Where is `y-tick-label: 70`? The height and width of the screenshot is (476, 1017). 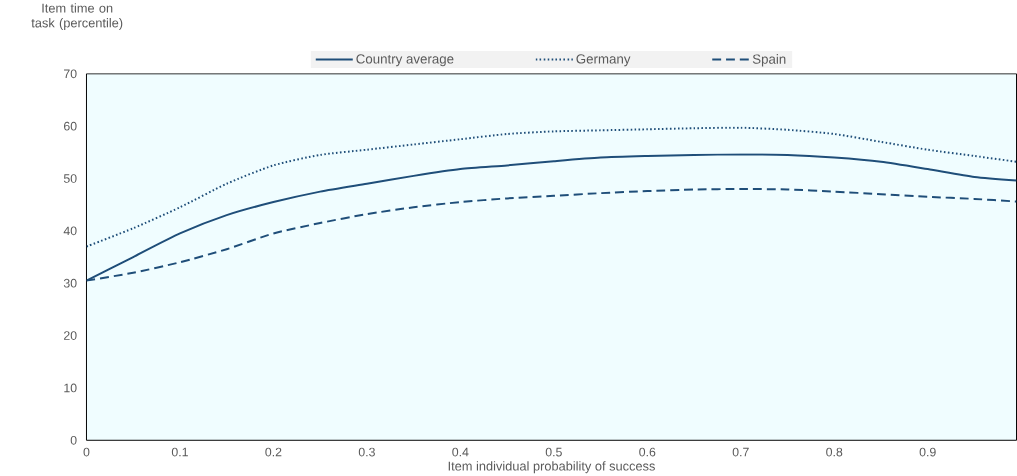
y-tick-label: 70 is located at coordinates (70, 73).